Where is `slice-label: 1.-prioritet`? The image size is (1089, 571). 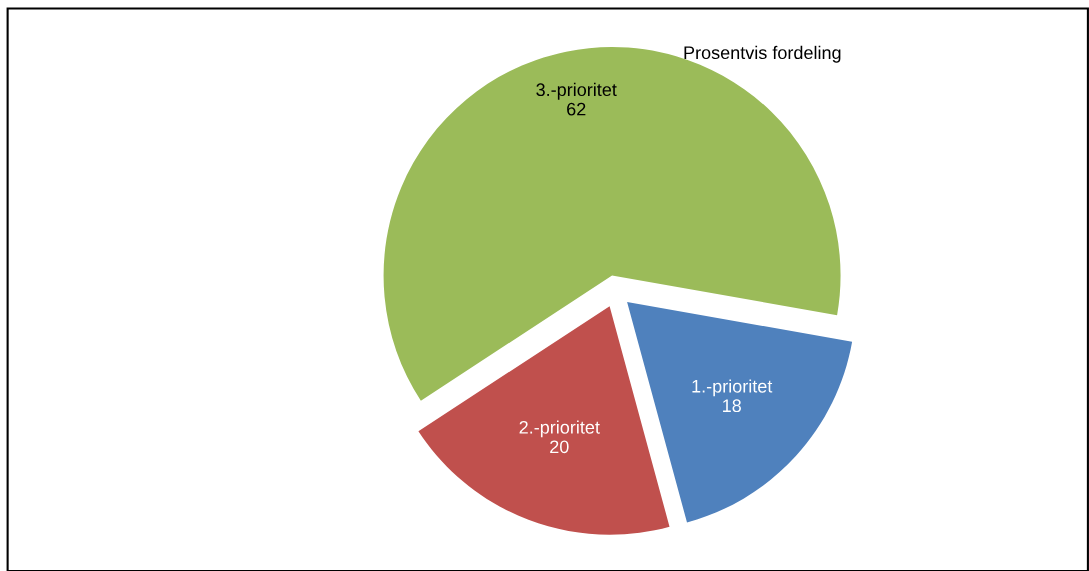 slice-label: 1.-prioritet is located at coordinates (732, 388).